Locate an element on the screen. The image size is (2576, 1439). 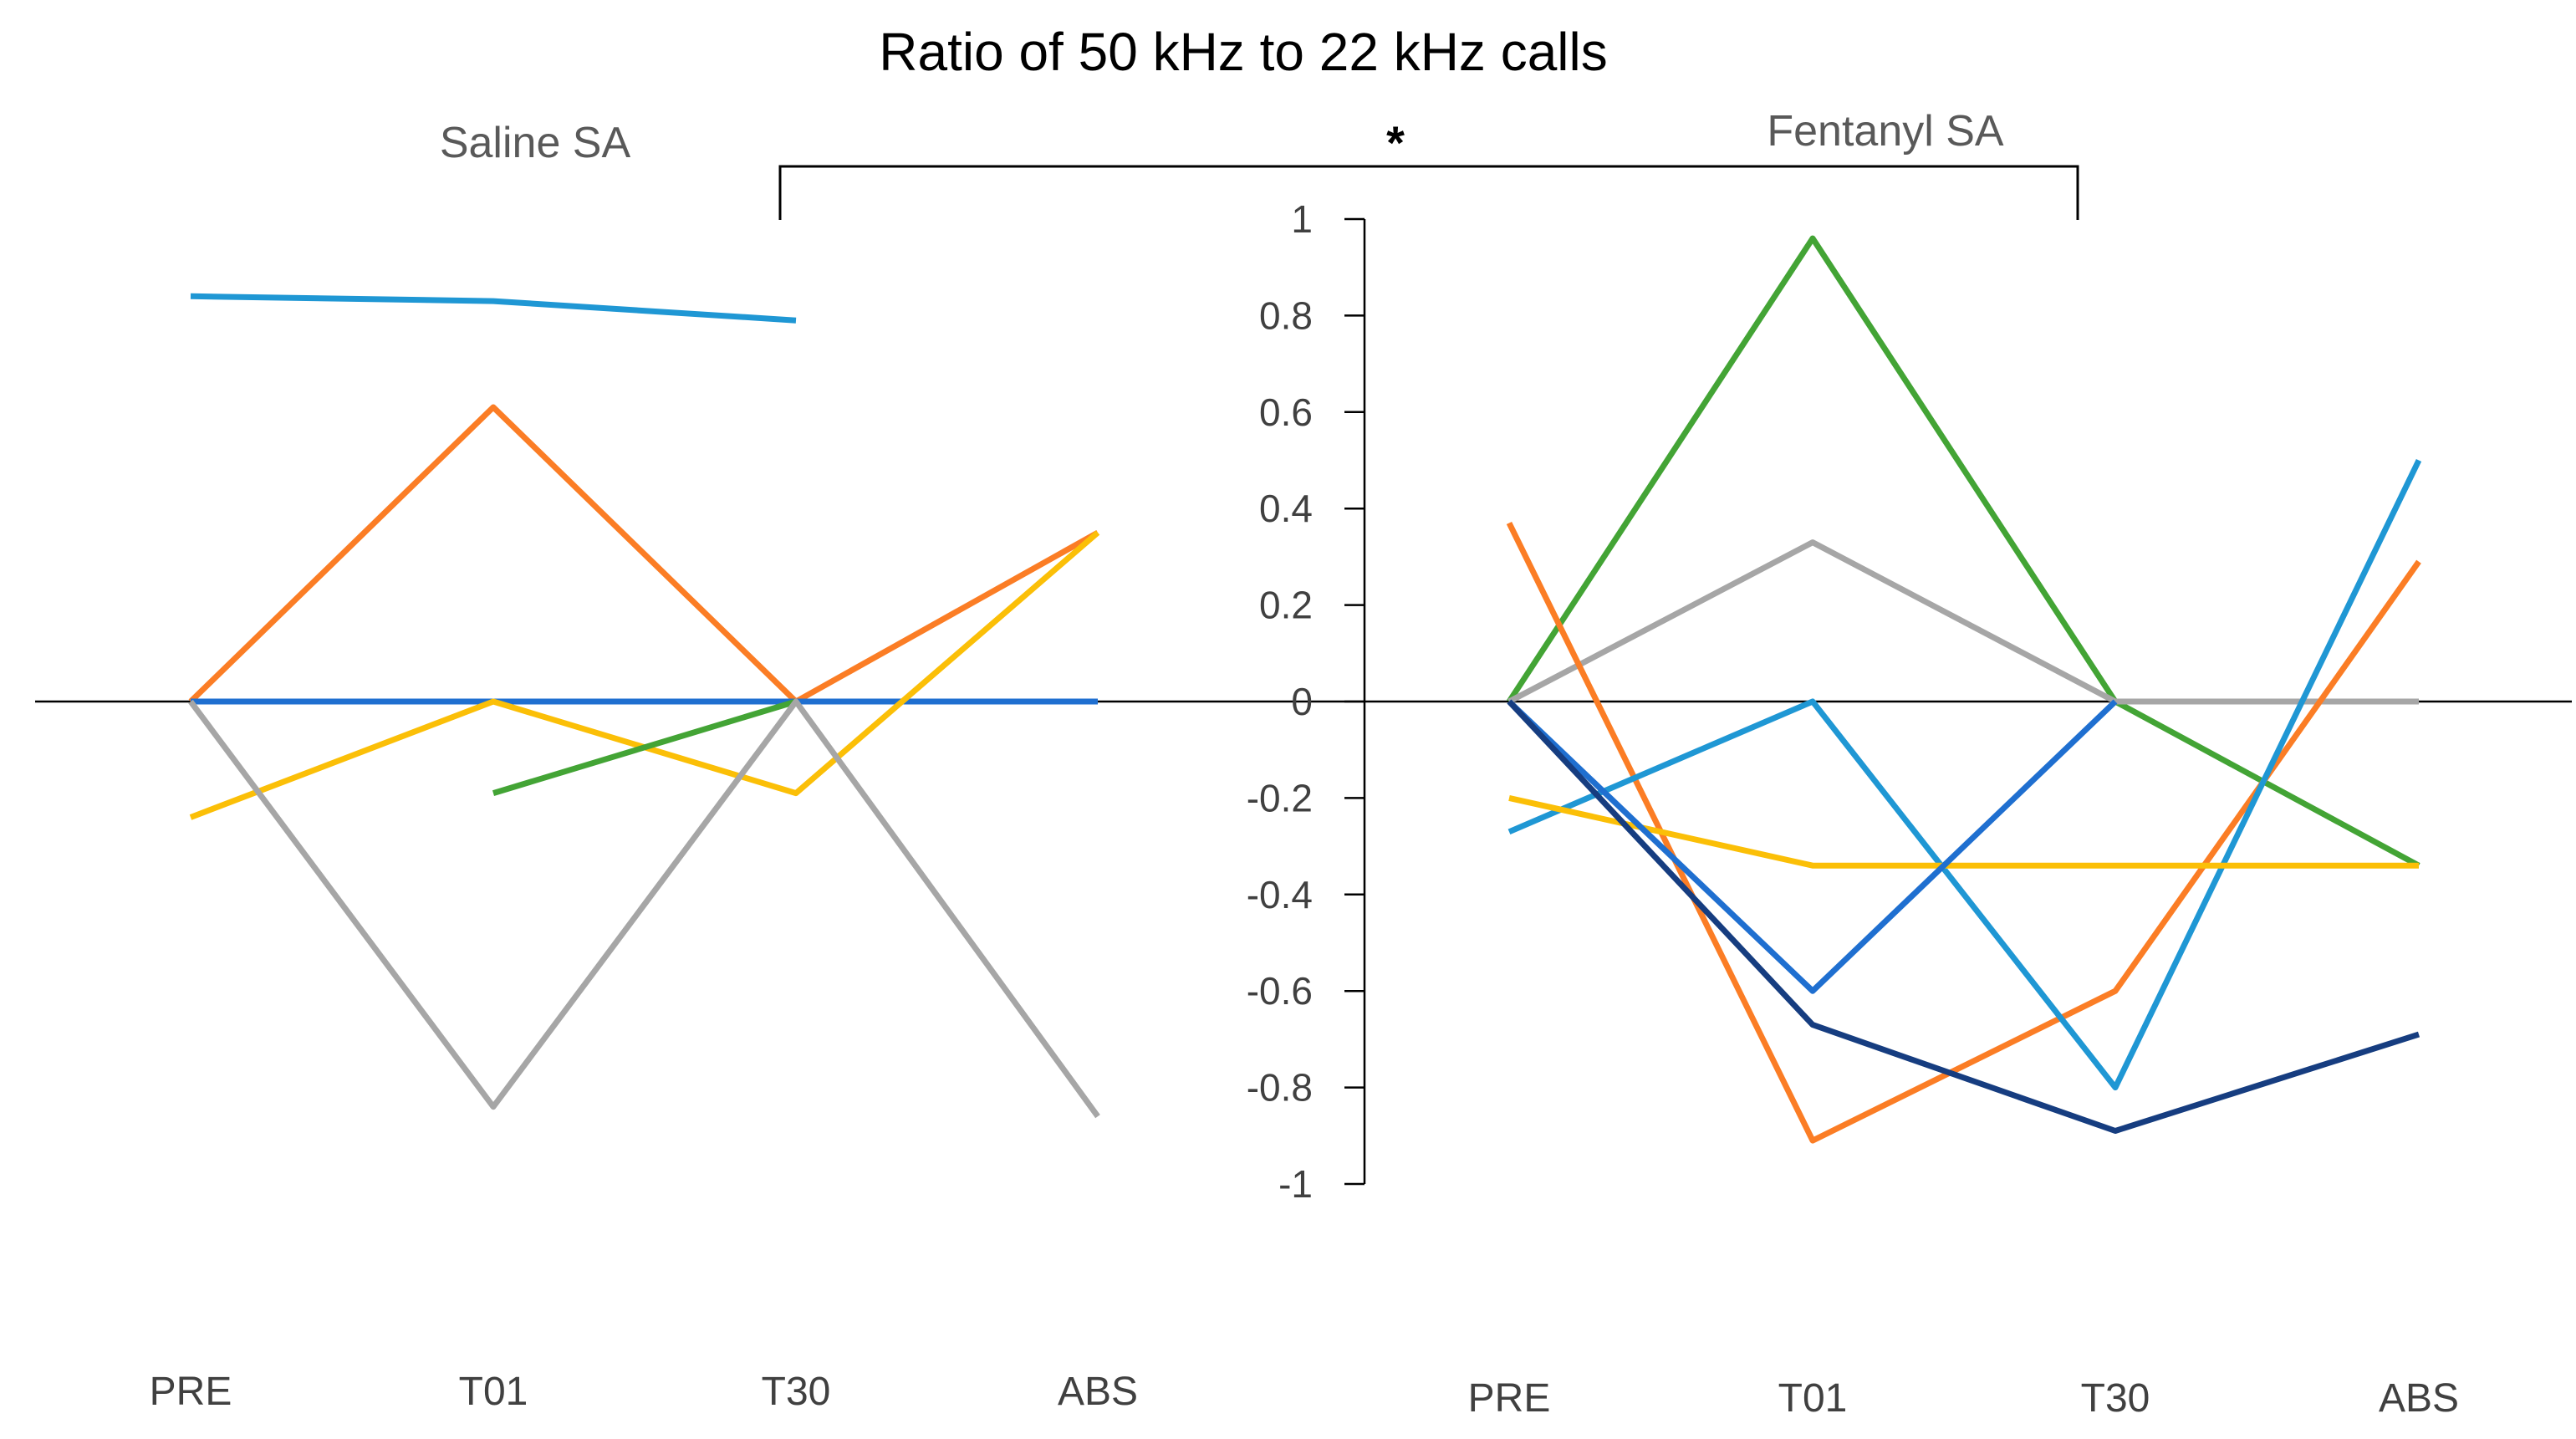
y-tick-label: 0 is located at coordinates (1302, 701).